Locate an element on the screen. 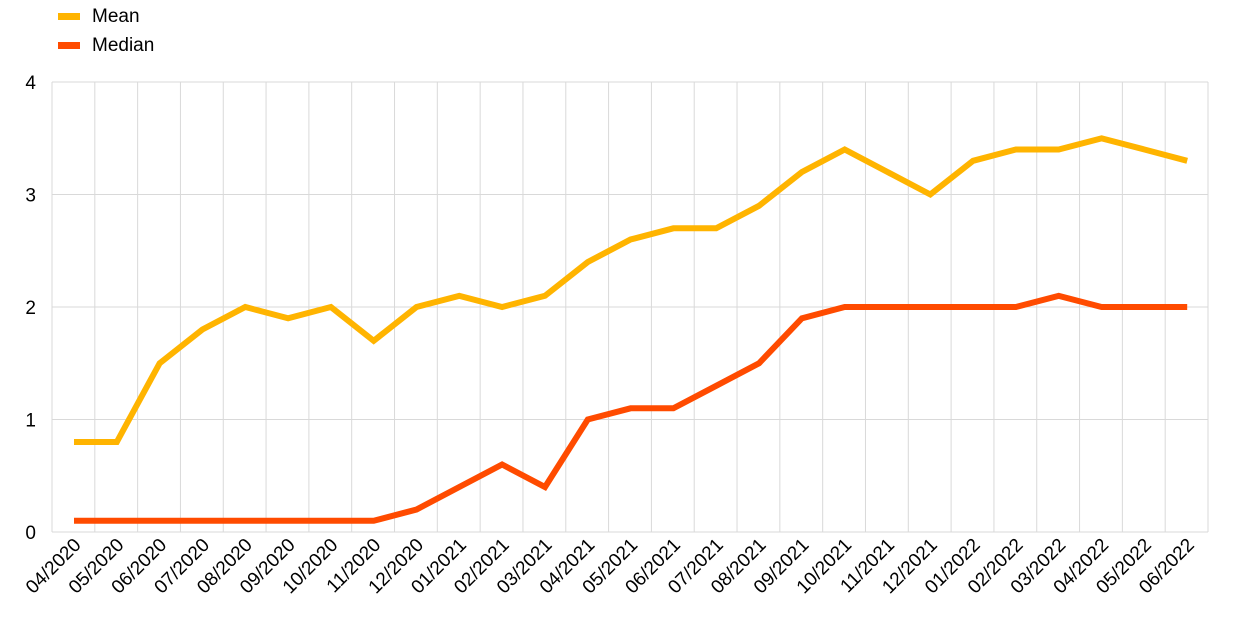 This screenshot has height=624, width=1240. legend-label-mean: Mean is located at coordinates (116, 16).